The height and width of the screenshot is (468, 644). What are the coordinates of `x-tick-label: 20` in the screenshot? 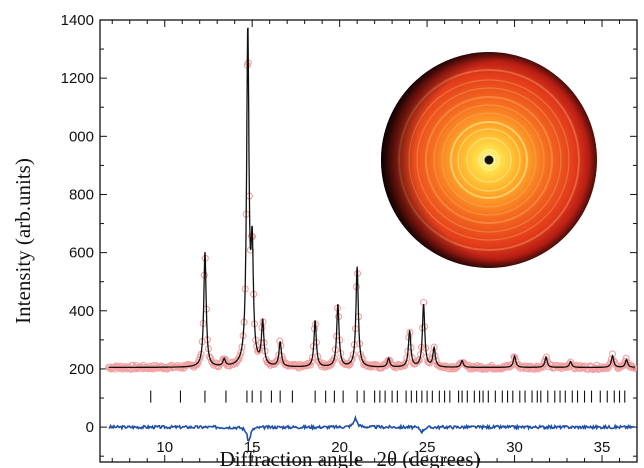 It's located at (339, 447).